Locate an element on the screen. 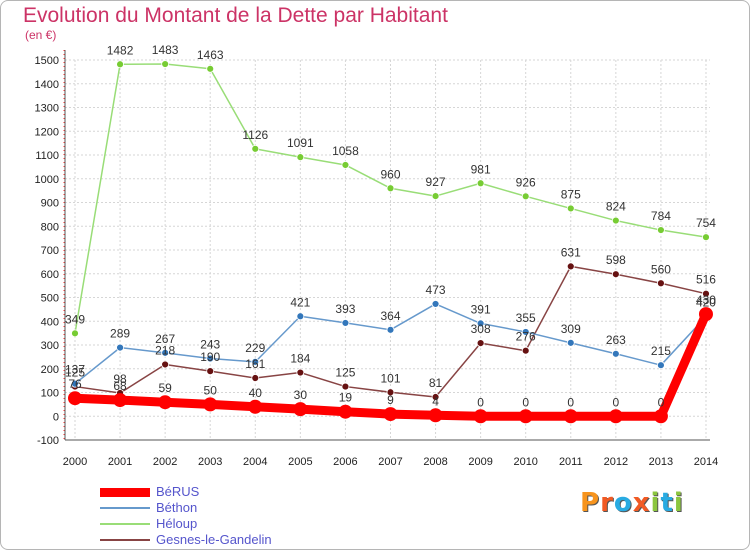 The width and height of the screenshot is (750, 550). data-label: 19 is located at coordinates (346, 398).